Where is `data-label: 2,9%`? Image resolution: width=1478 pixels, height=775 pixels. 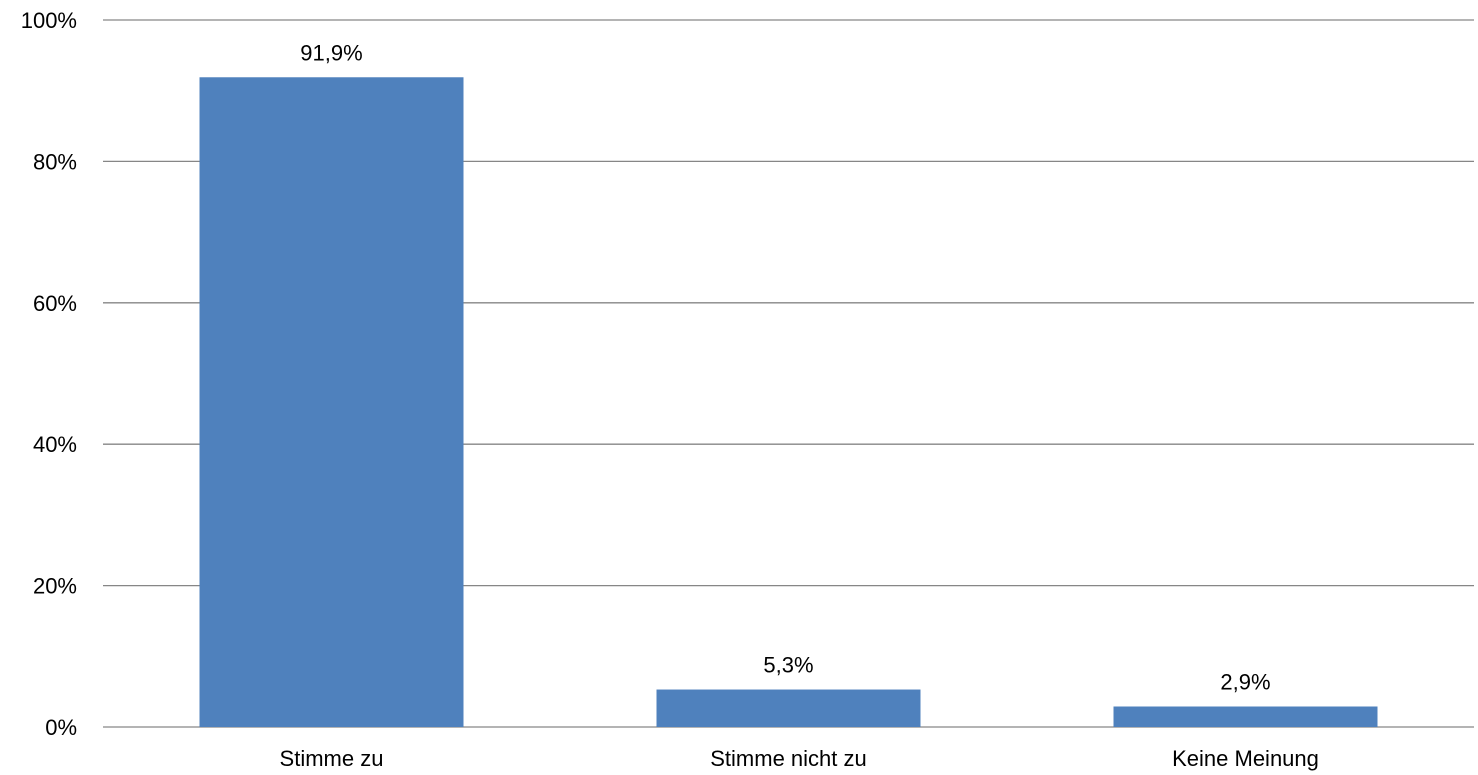
data-label: 2,9% is located at coordinates (1245, 681).